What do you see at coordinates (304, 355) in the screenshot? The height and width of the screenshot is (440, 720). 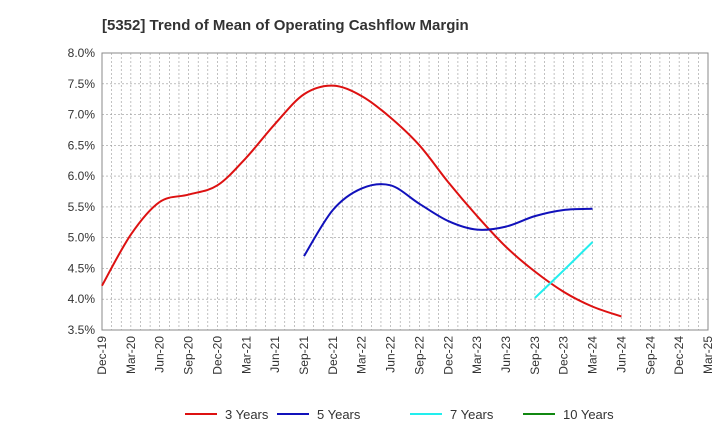 I see `x-tick-label: Sep-21` at bounding box center [304, 355].